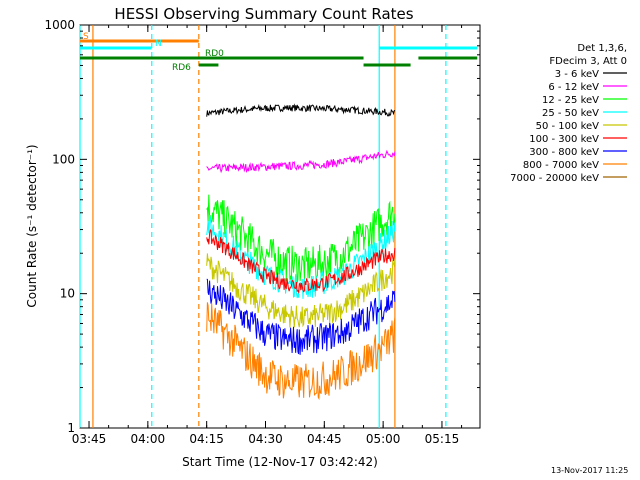  What do you see at coordinates (564, 139) in the screenshot?
I see `legend-entry-label: 100 - 300 keV` at bounding box center [564, 139].